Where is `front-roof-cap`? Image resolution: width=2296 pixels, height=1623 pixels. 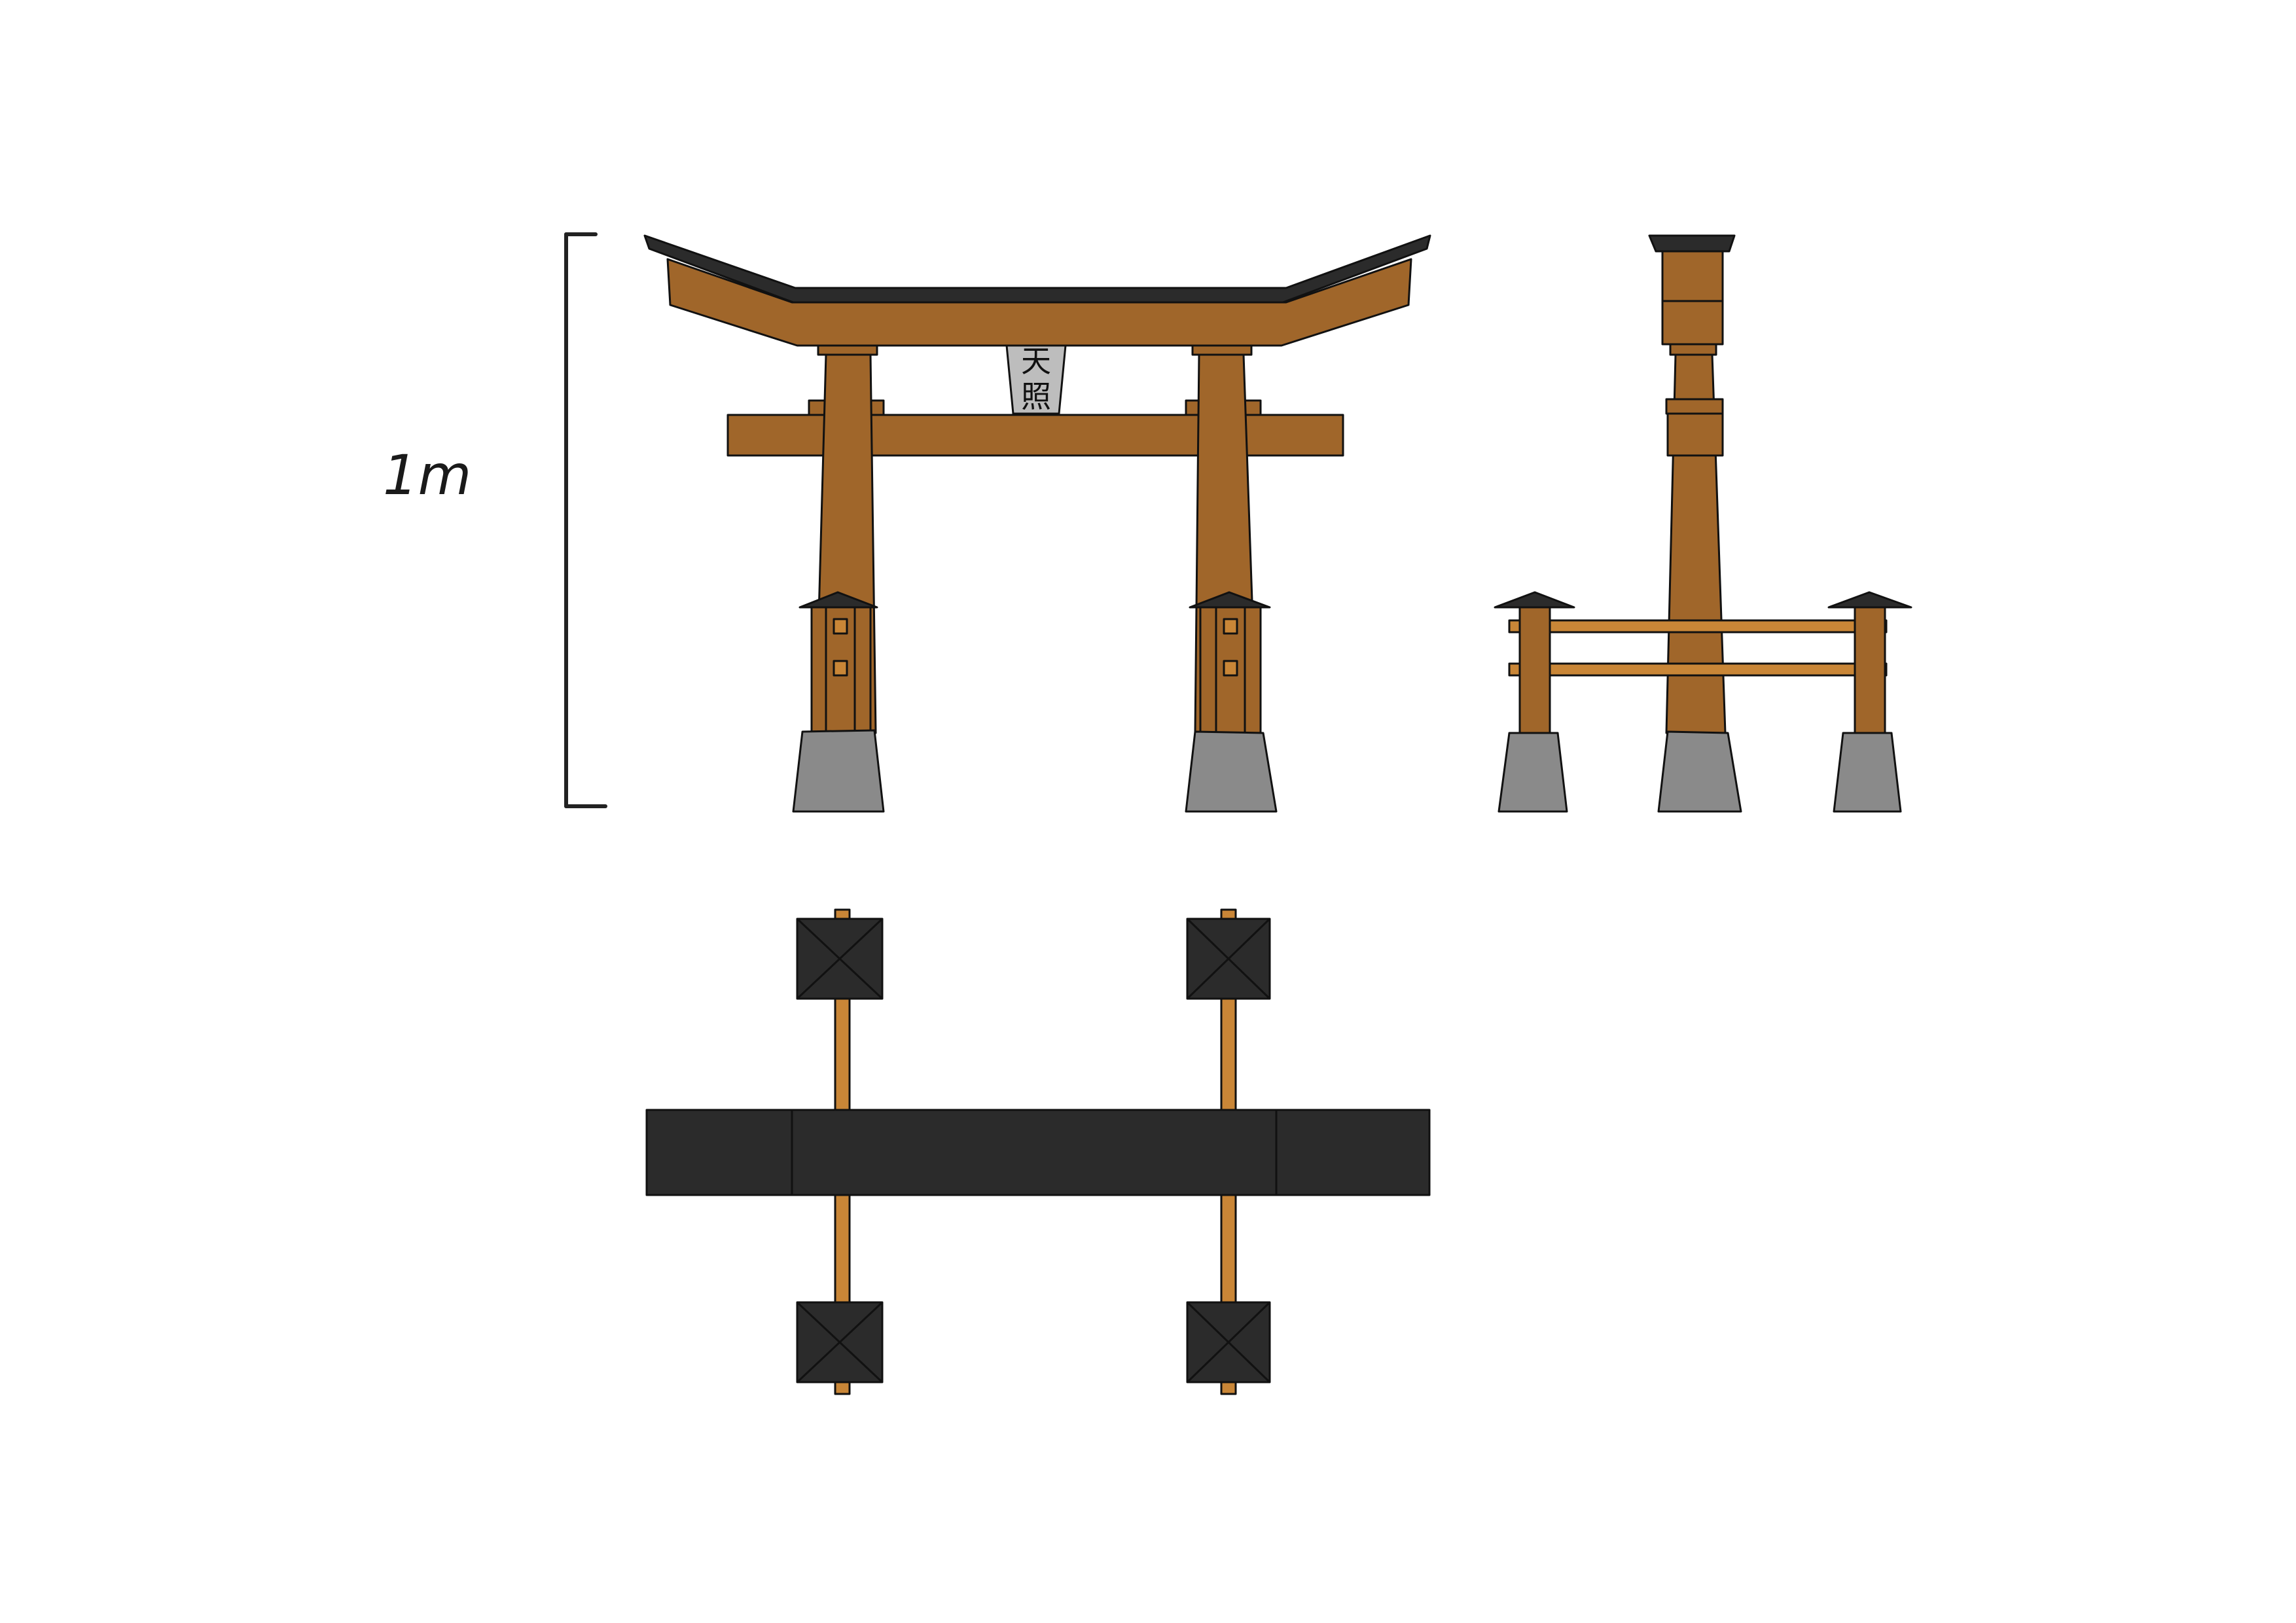
front-roof-cap is located at coordinates (1037, 269).